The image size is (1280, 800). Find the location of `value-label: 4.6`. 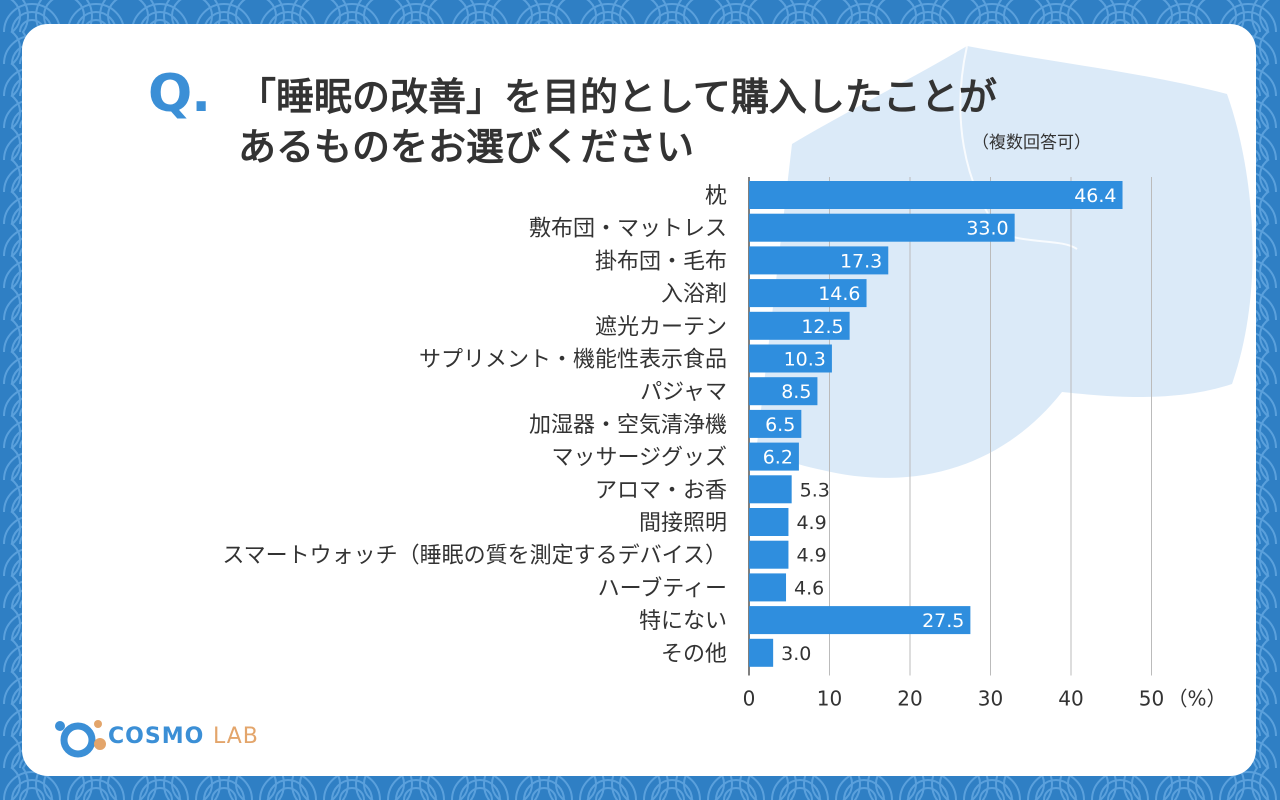

value-label: 4.6 is located at coordinates (809, 588).